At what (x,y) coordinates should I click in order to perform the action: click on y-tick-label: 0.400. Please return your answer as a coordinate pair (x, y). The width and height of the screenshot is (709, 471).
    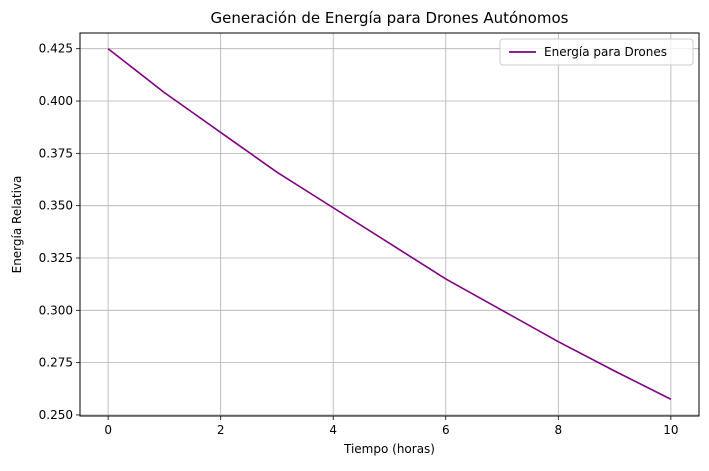
    Looking at the image, I should click on (56, 101).